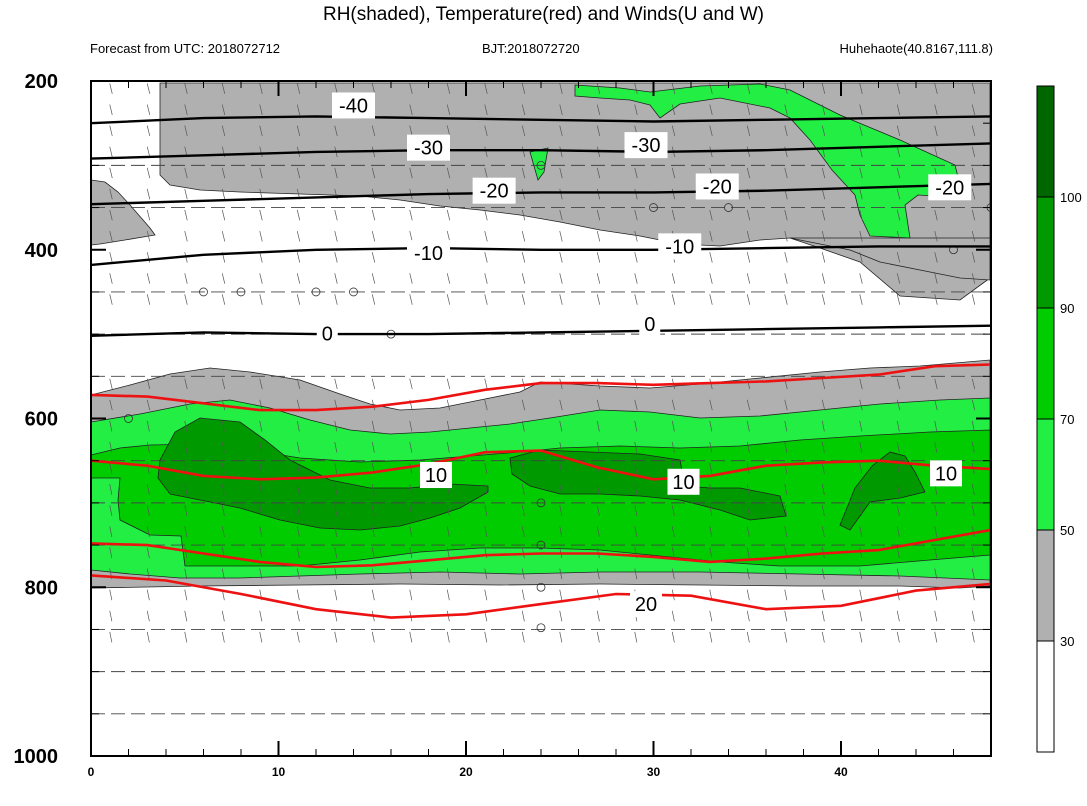 Image resolution: width=1087 pixels, height=806 pixels. I want to click on contour-label-box, so click(680, 246).